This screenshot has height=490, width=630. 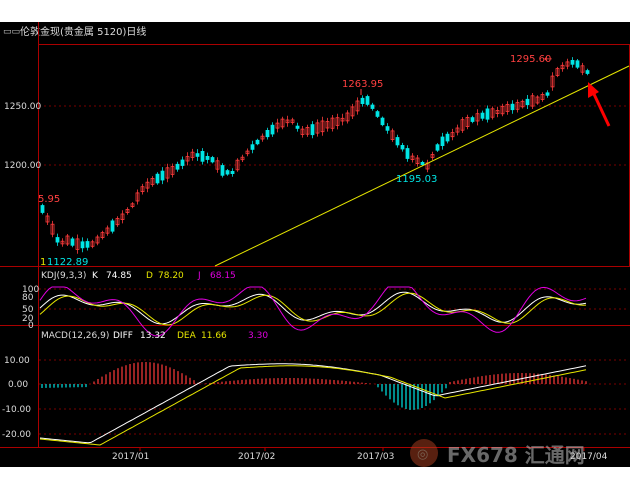 I want to click on kdj-d-value: 78.20, so click(x=171, y=276).